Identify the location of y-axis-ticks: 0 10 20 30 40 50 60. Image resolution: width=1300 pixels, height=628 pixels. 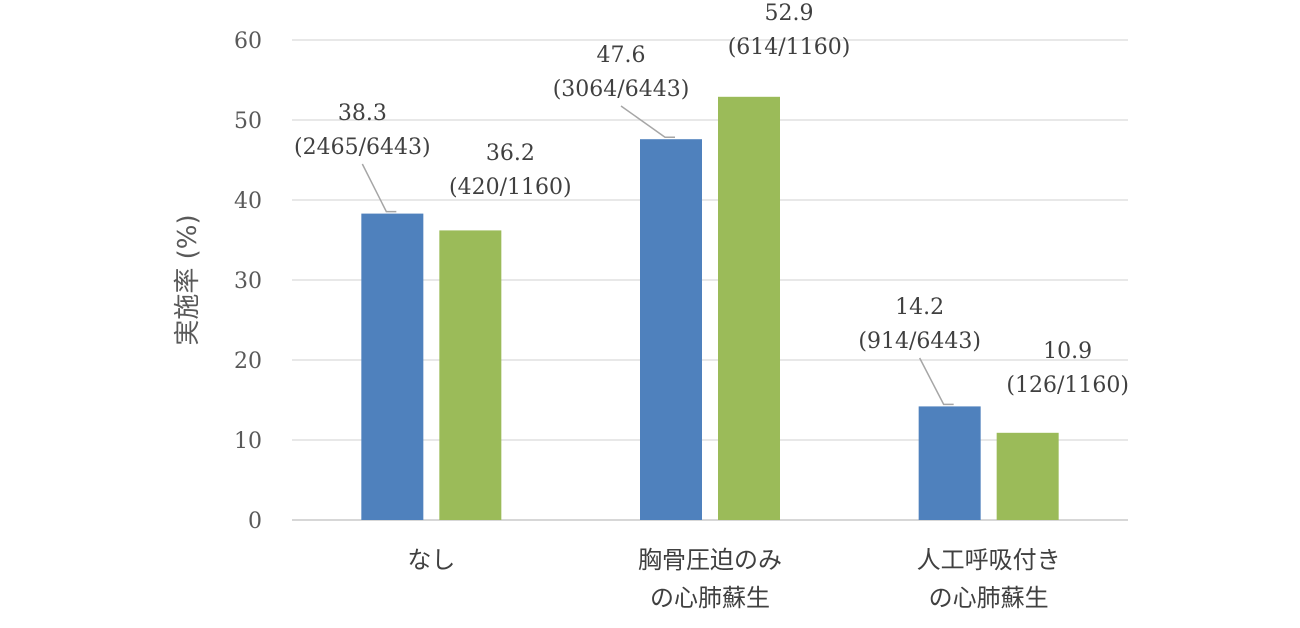
(248, 281).